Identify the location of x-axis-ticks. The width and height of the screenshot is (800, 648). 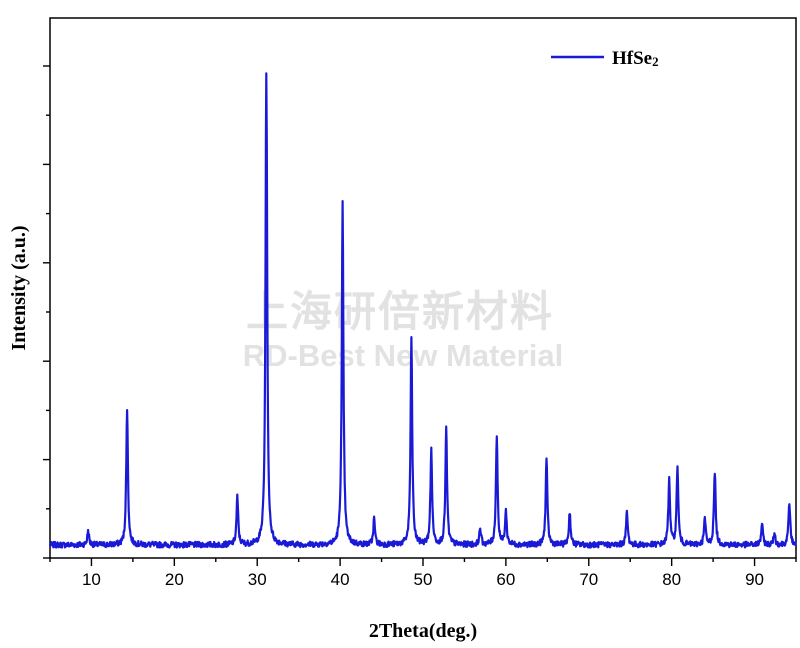
(423, 562).